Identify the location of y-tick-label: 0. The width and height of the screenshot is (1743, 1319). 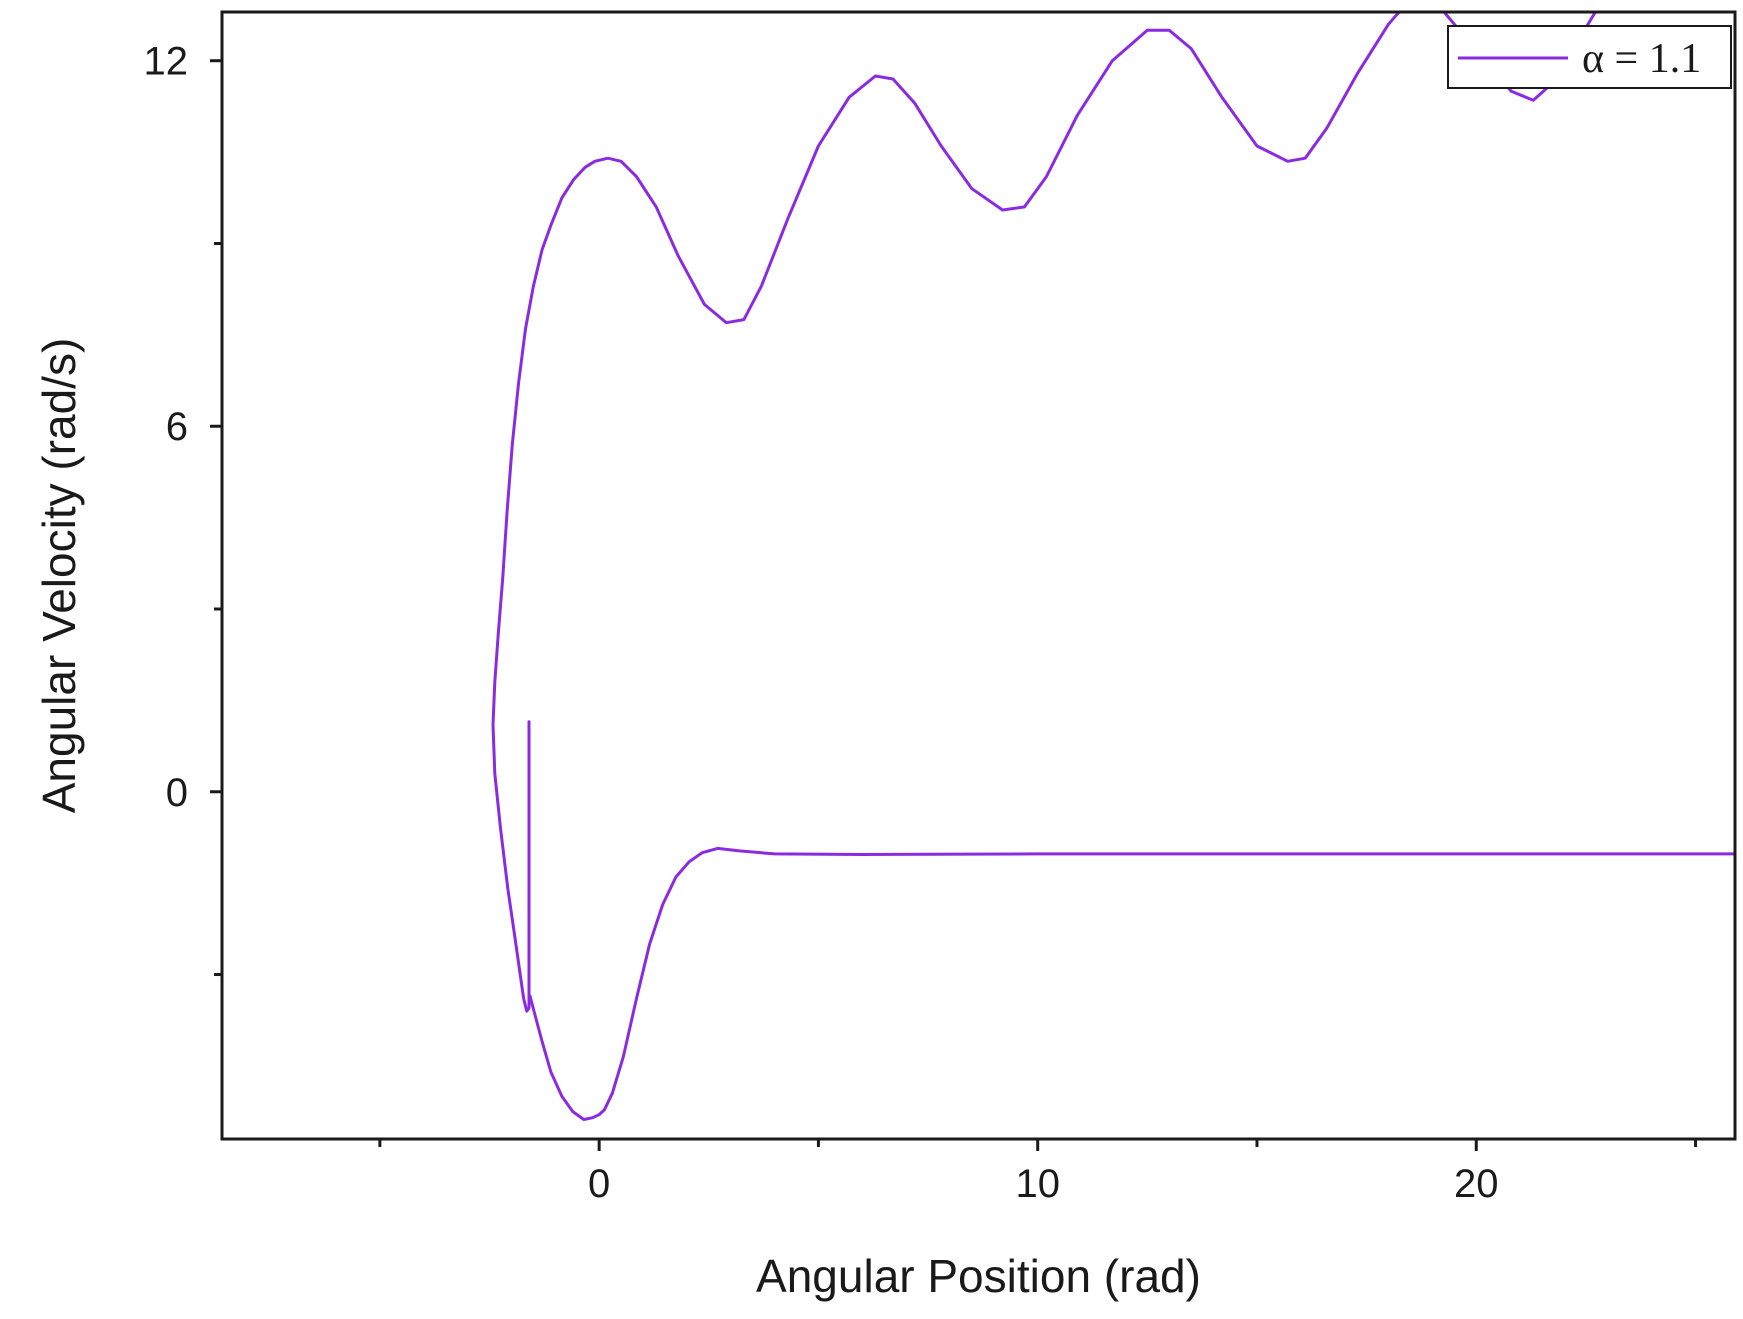
(177, 793).